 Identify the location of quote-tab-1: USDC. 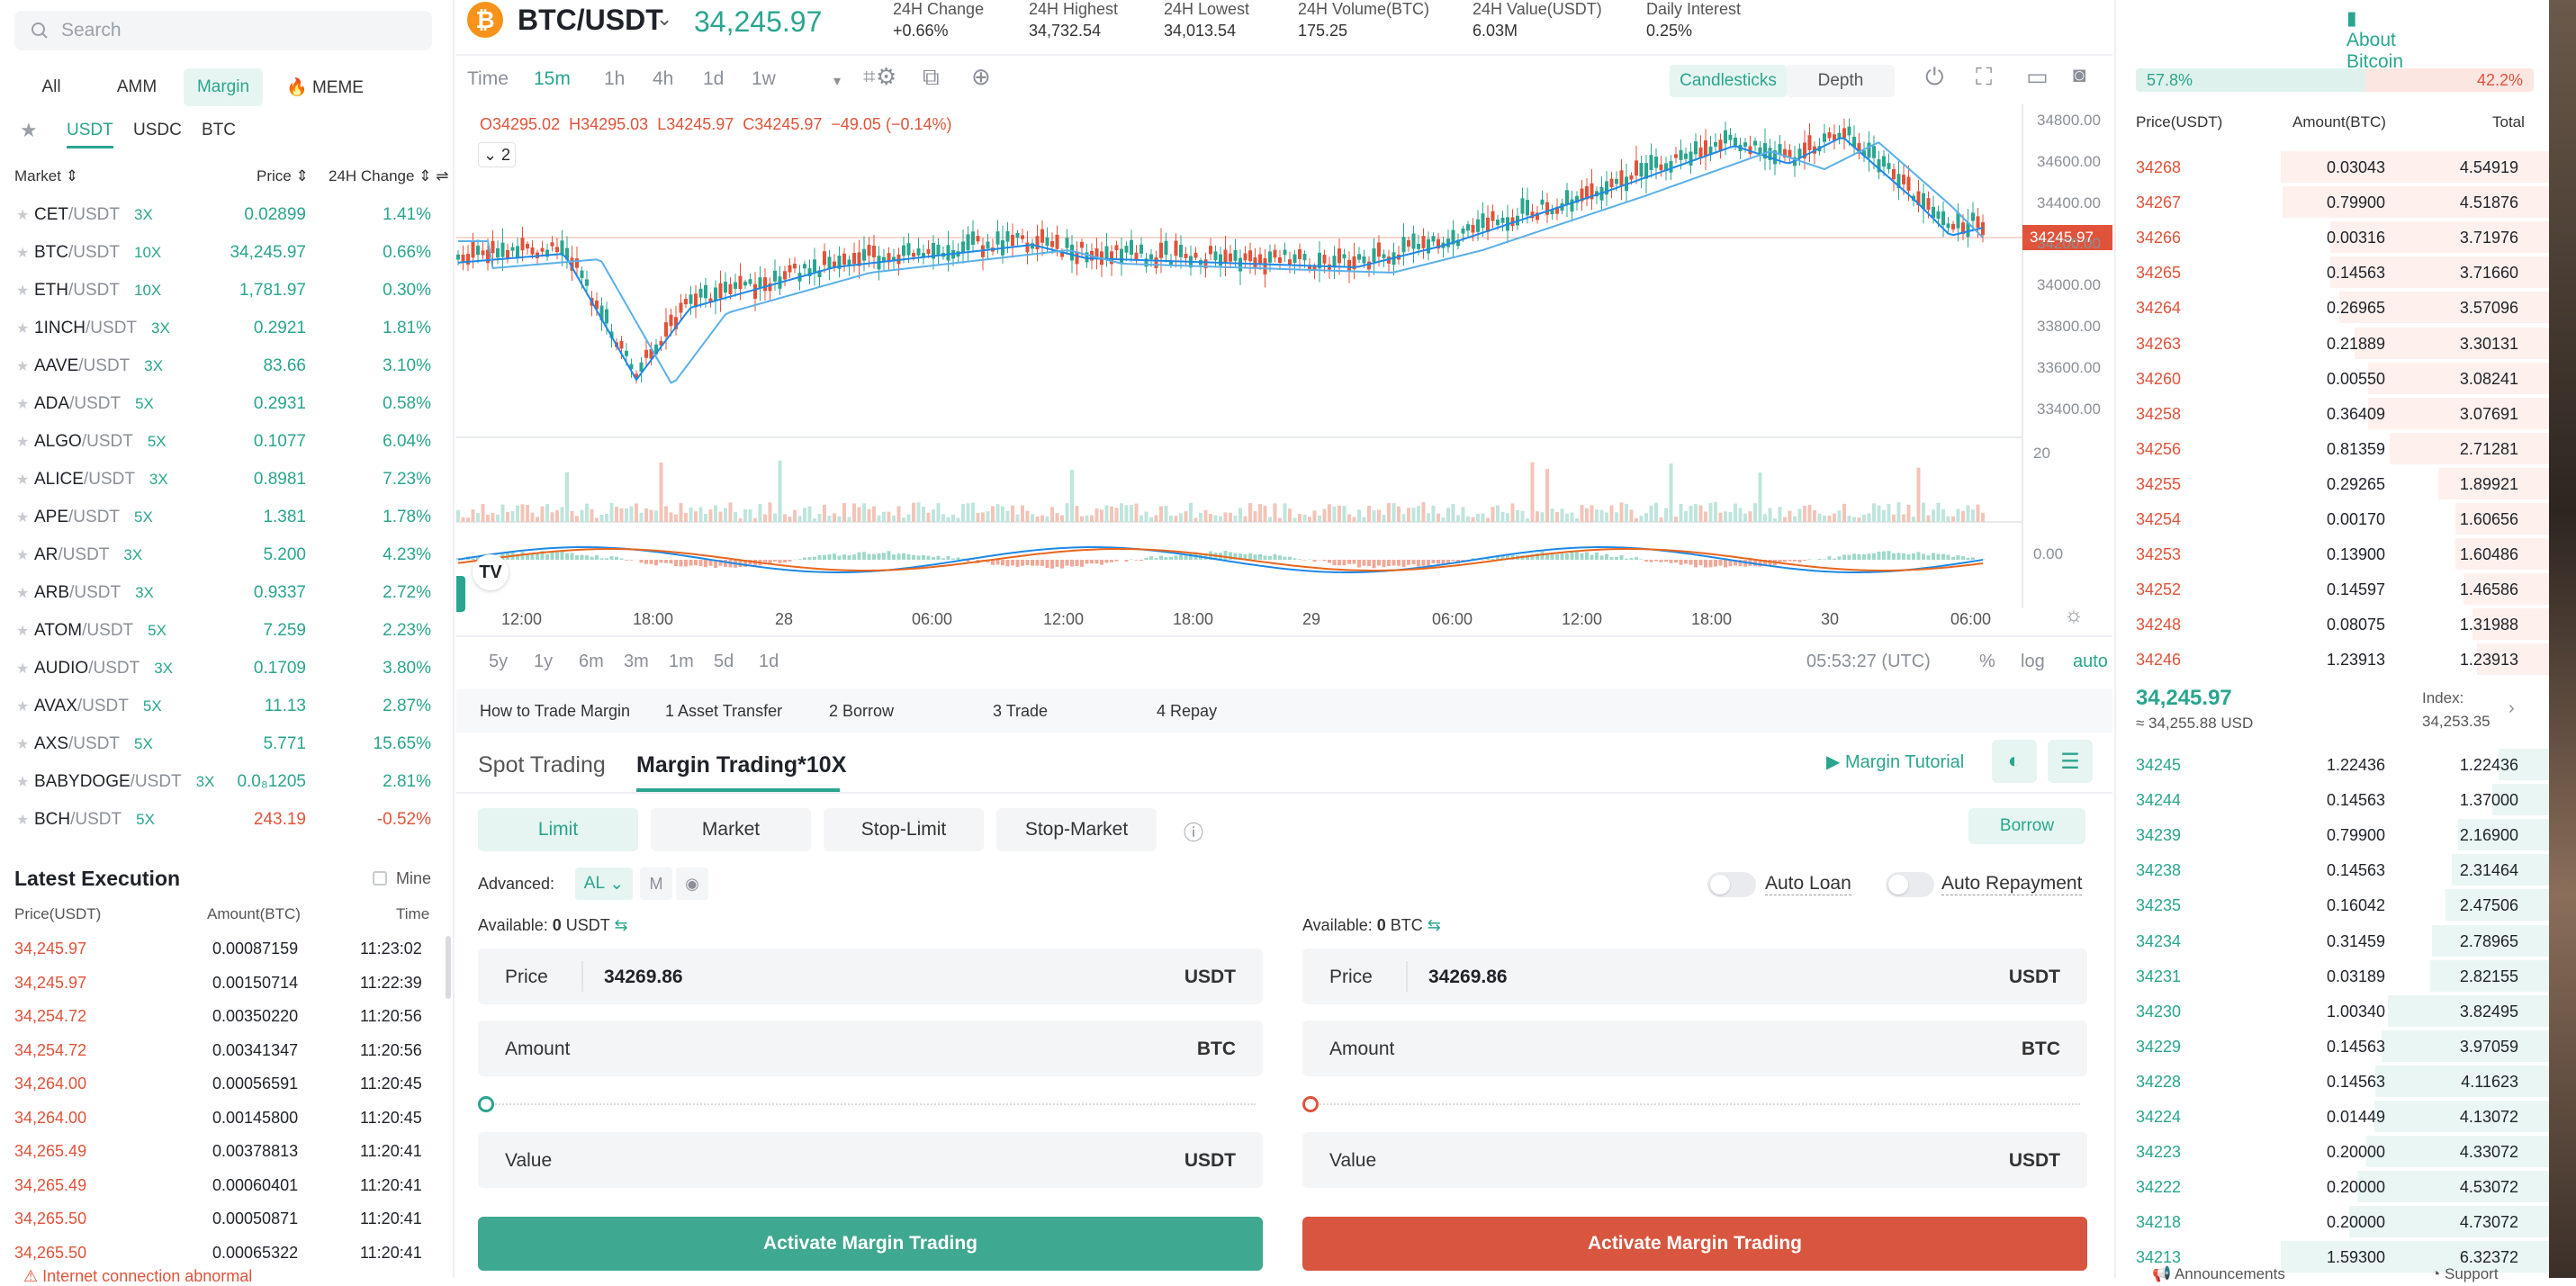
(157, 130).